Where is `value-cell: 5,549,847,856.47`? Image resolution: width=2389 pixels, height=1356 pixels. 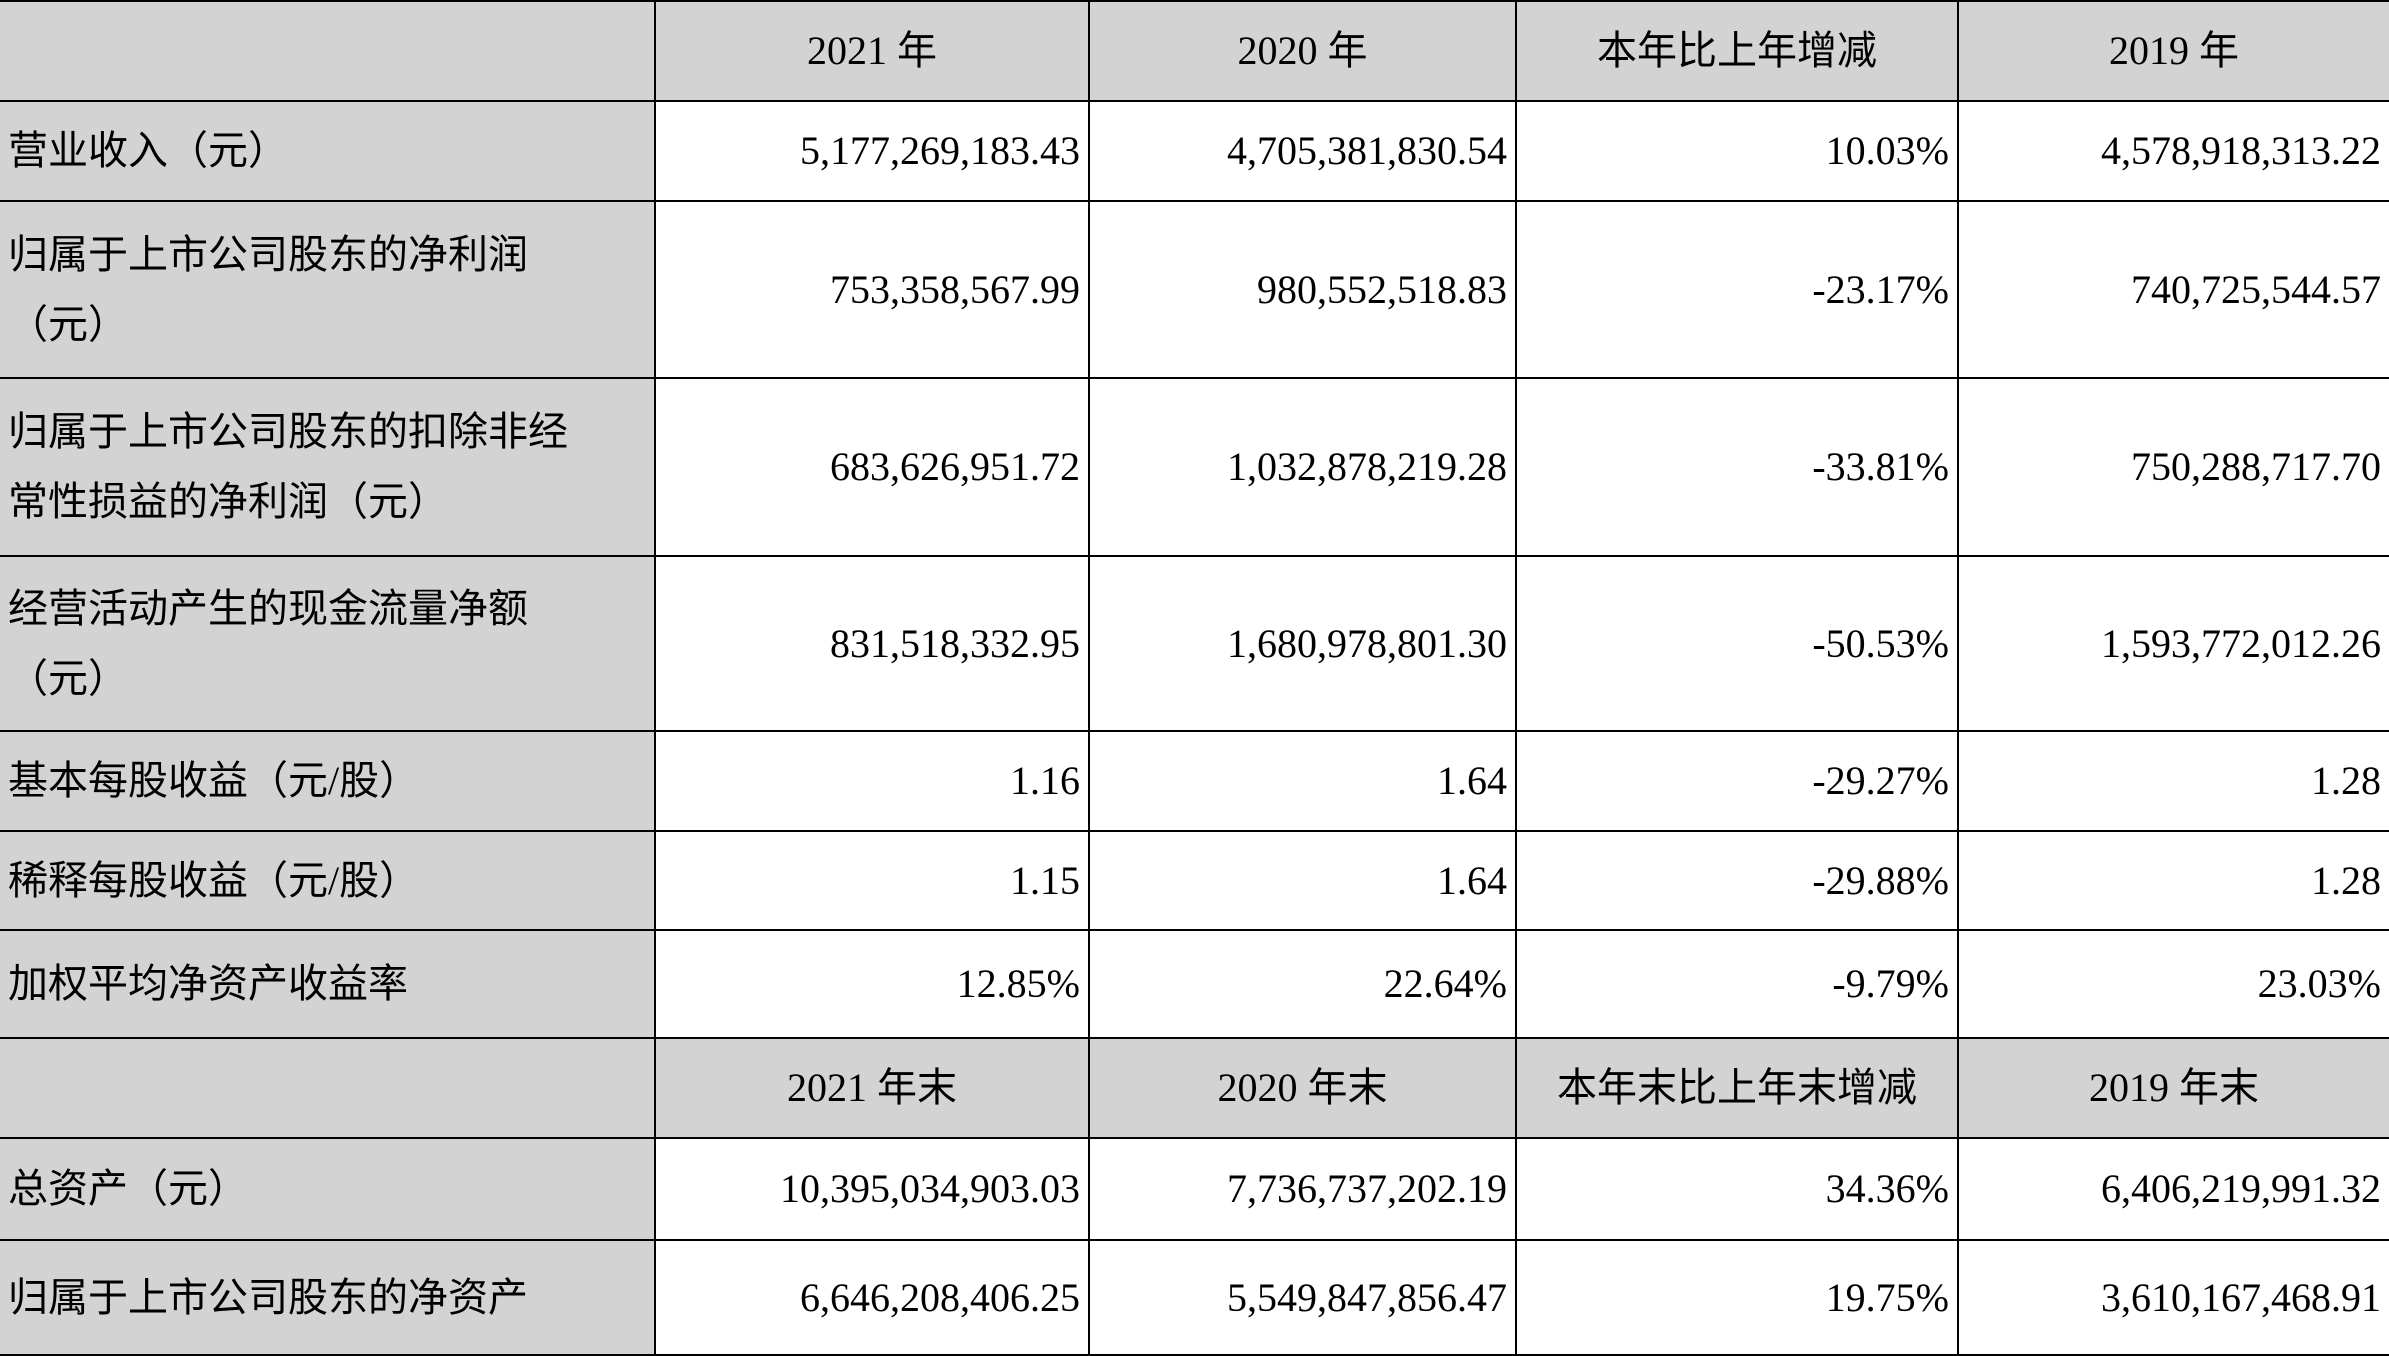 value-cell: 5,549,847,856.47 is located at coordinates (1302, 1297).